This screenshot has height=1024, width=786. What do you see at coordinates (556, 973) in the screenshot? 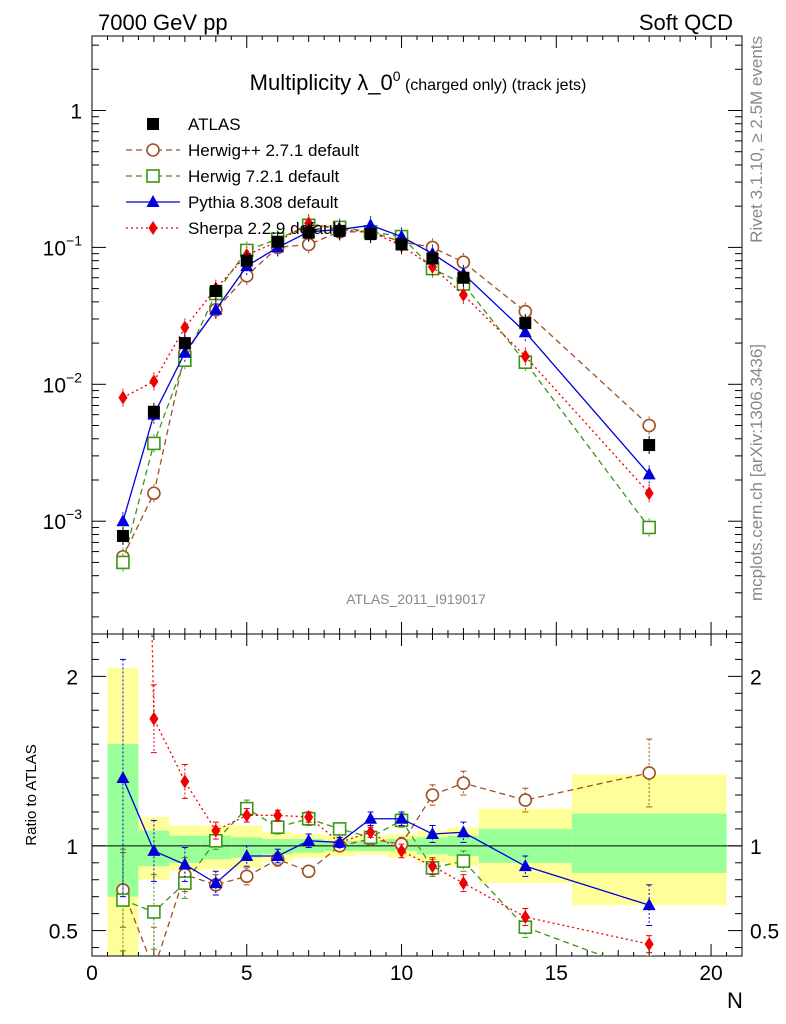
I see `x-tick-label: 15` at bounding box center [556, 973].